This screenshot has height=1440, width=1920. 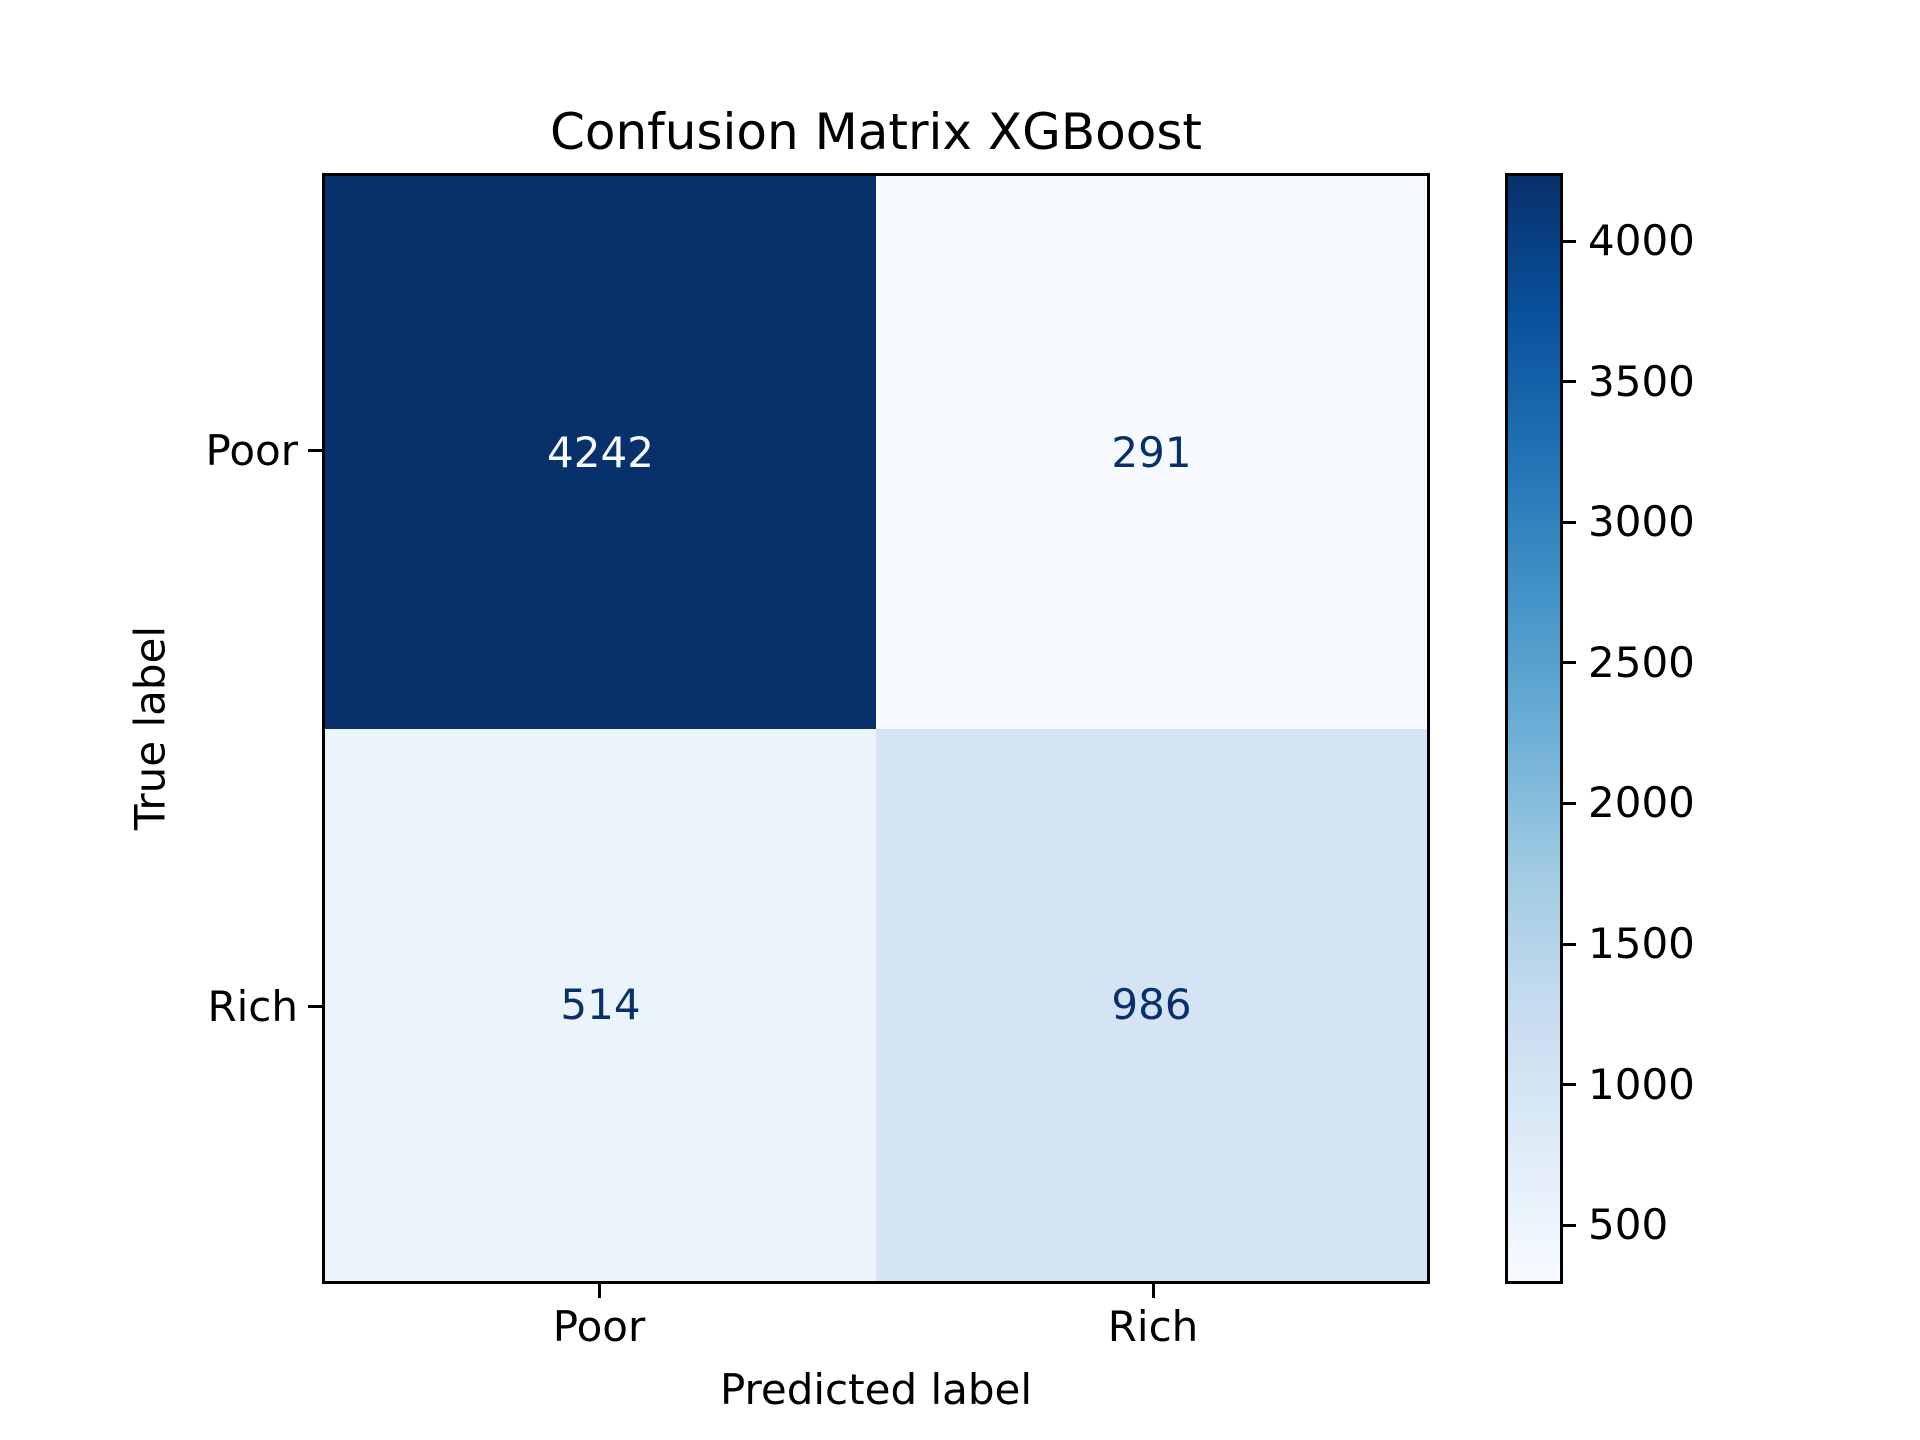 I want to click on matrix-cell-true-poor-pred-rich: 291, so click(x=1151, y=452).